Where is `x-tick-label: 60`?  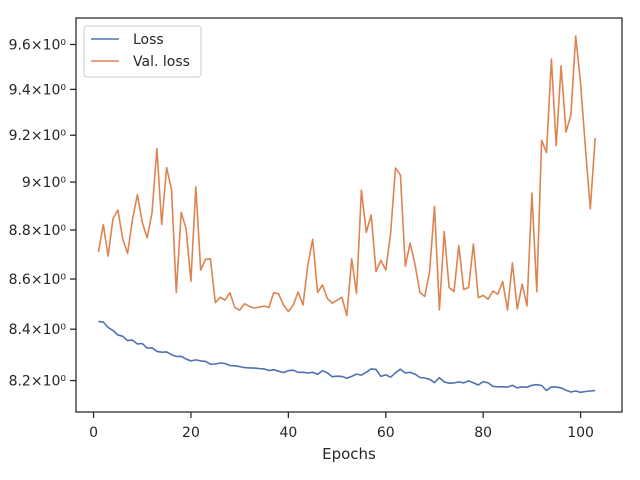 x-tick-label: 60 is located at coordinates (386, 433).